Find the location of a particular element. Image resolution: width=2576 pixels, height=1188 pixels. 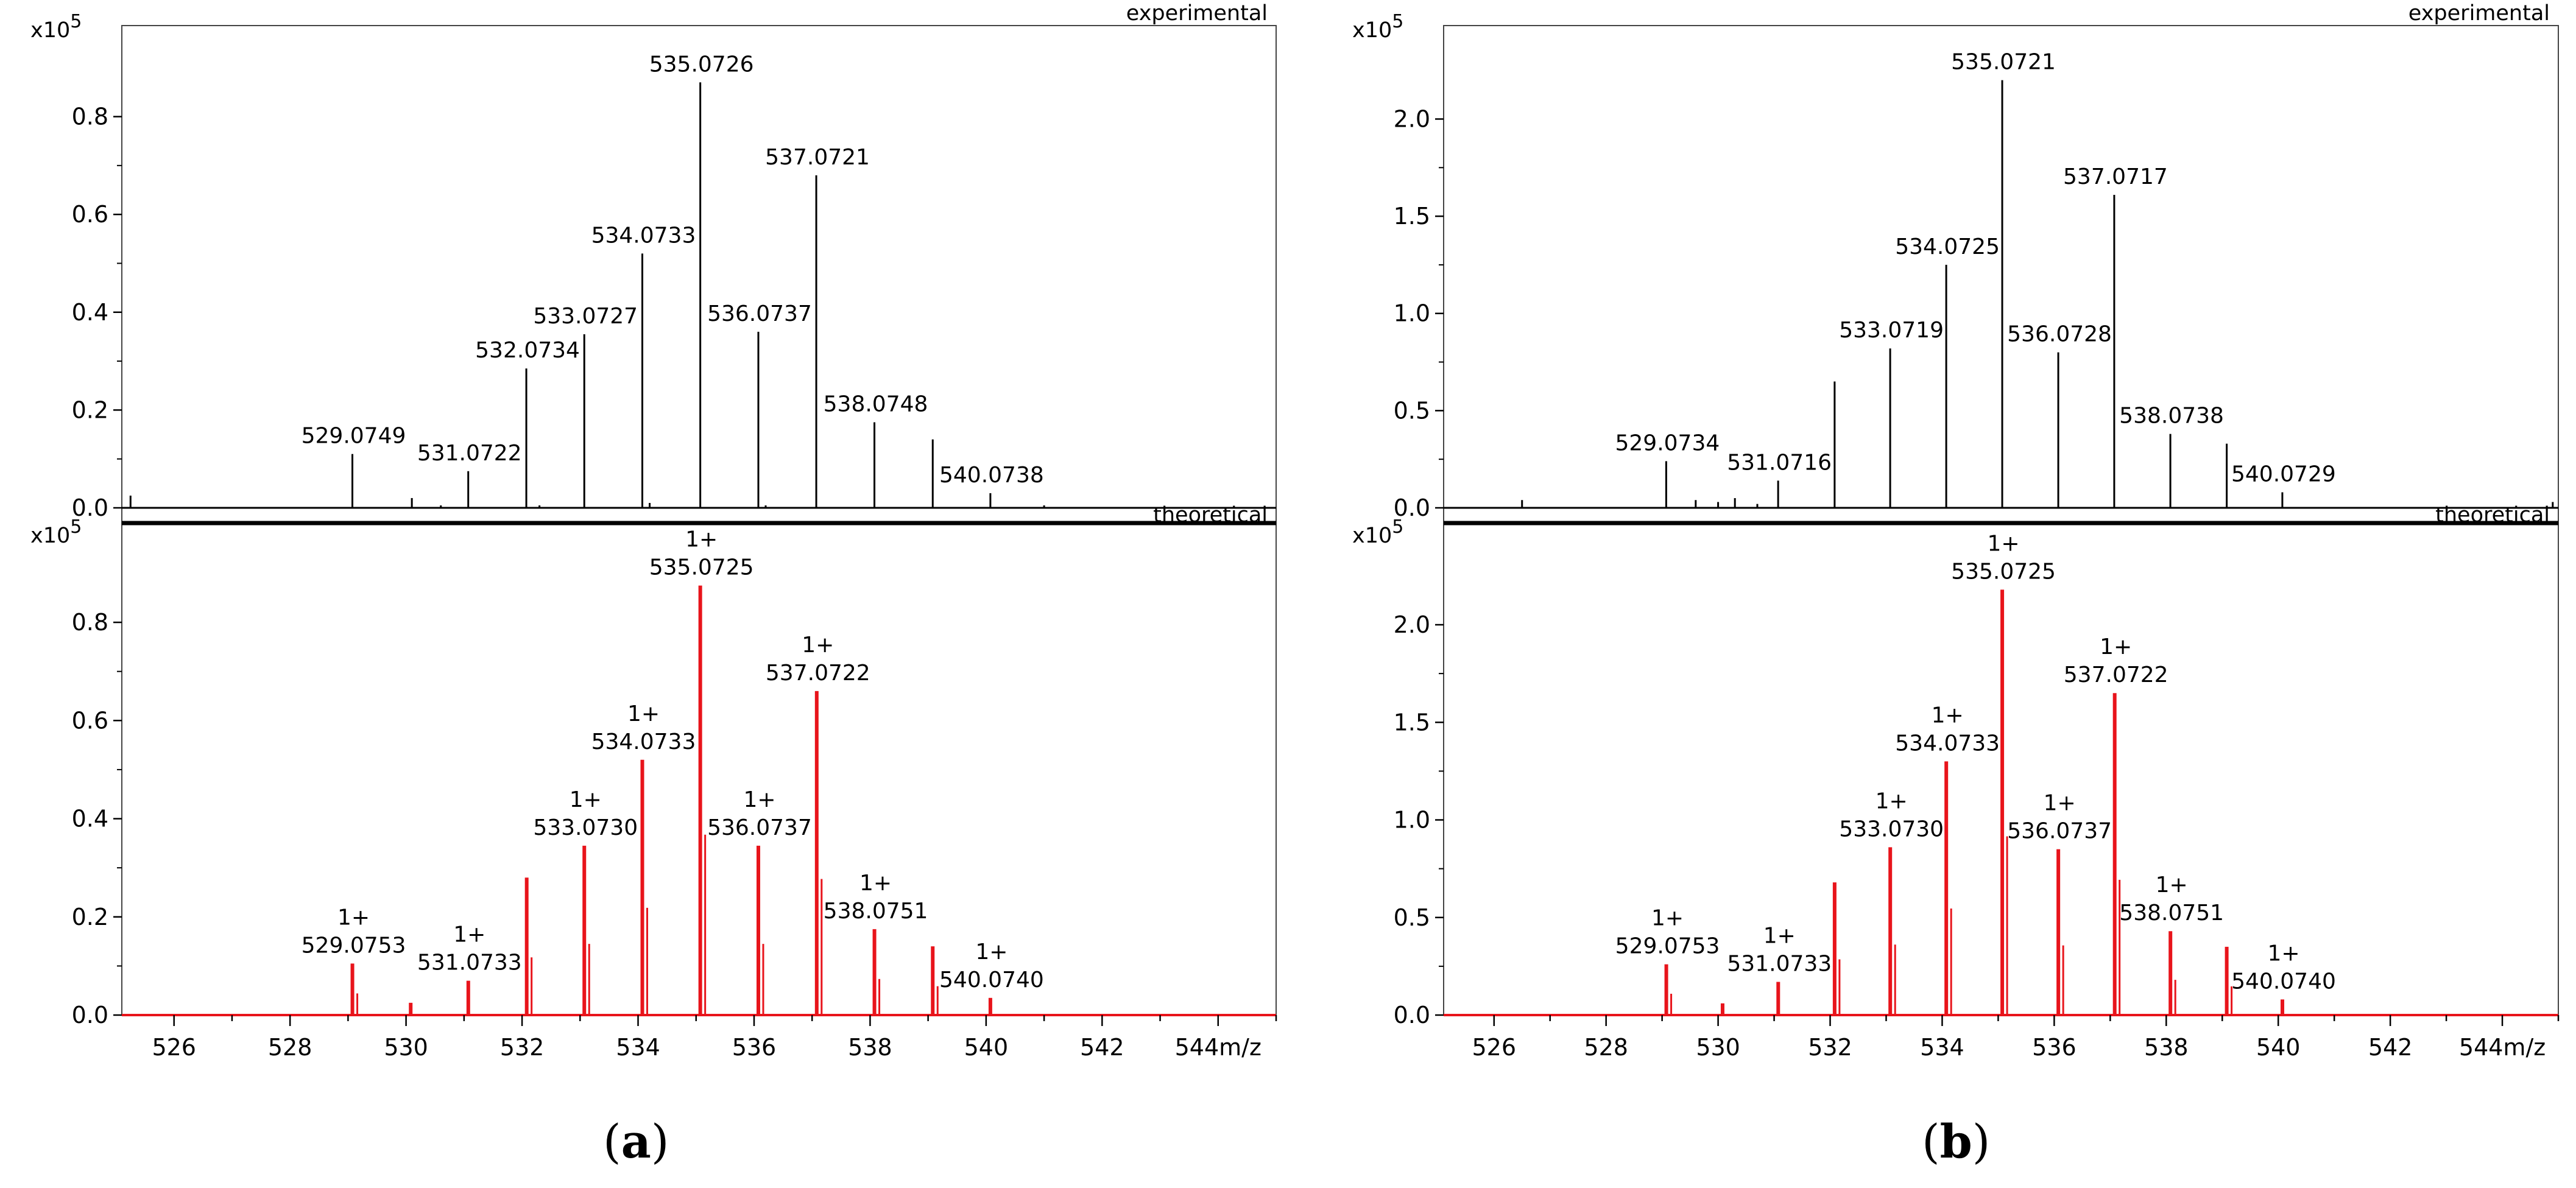

caption-b-letter: b is located at coordinates (1955, 1141).